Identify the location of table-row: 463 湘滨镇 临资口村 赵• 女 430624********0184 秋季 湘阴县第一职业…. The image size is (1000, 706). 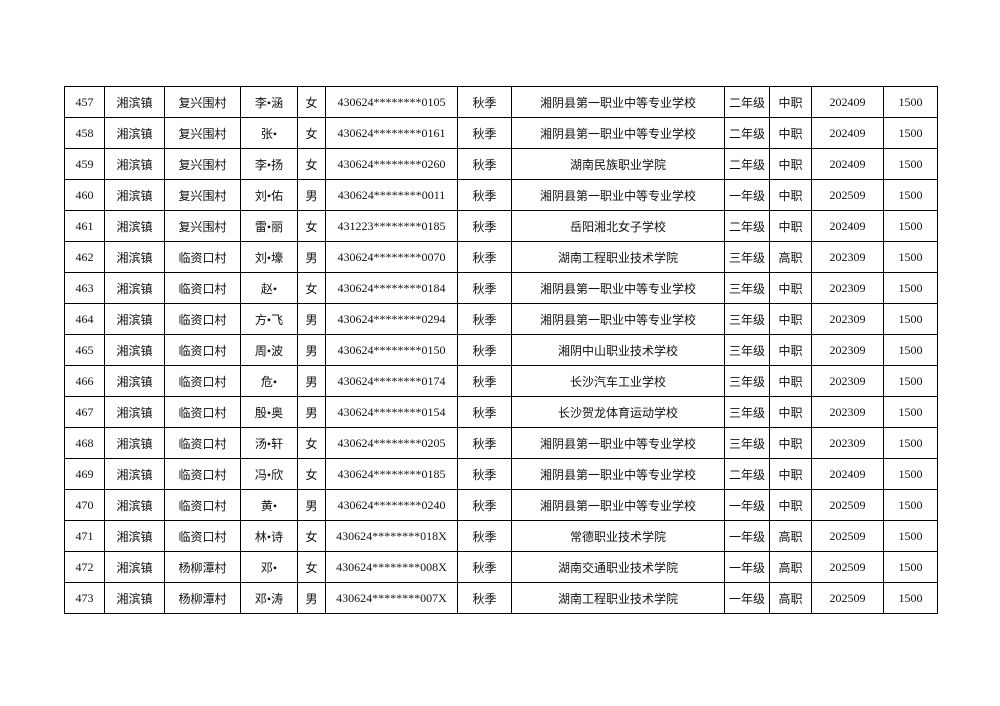
(501, 288).